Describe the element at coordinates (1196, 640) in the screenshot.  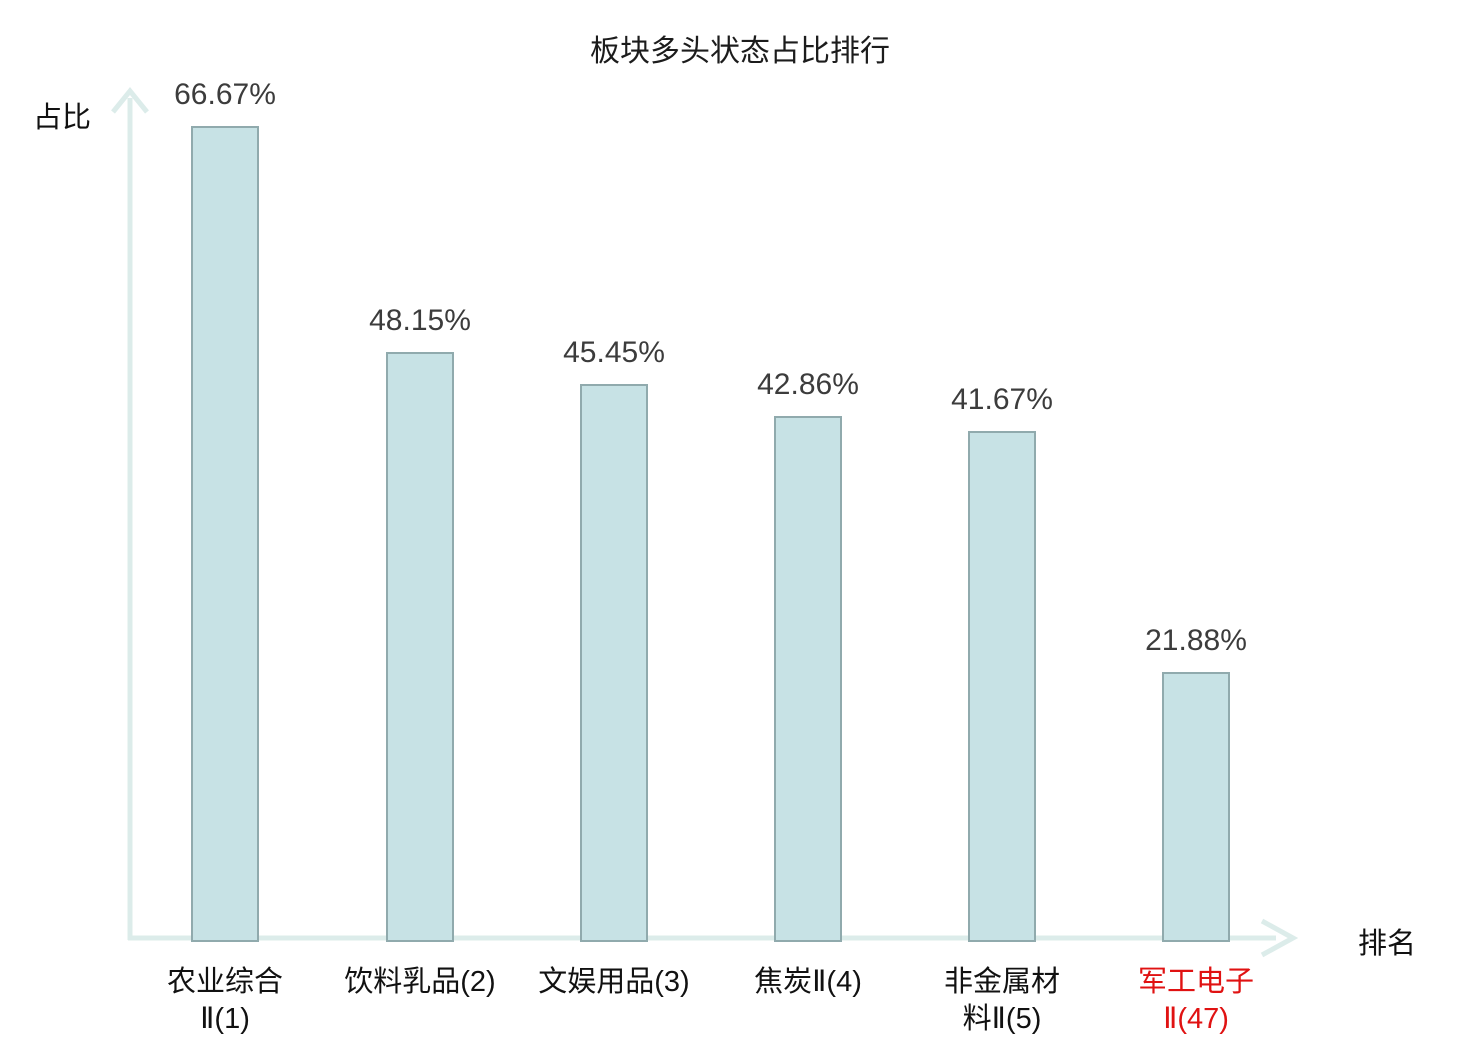
I see `bar-value-label: 21.88%` at that location.